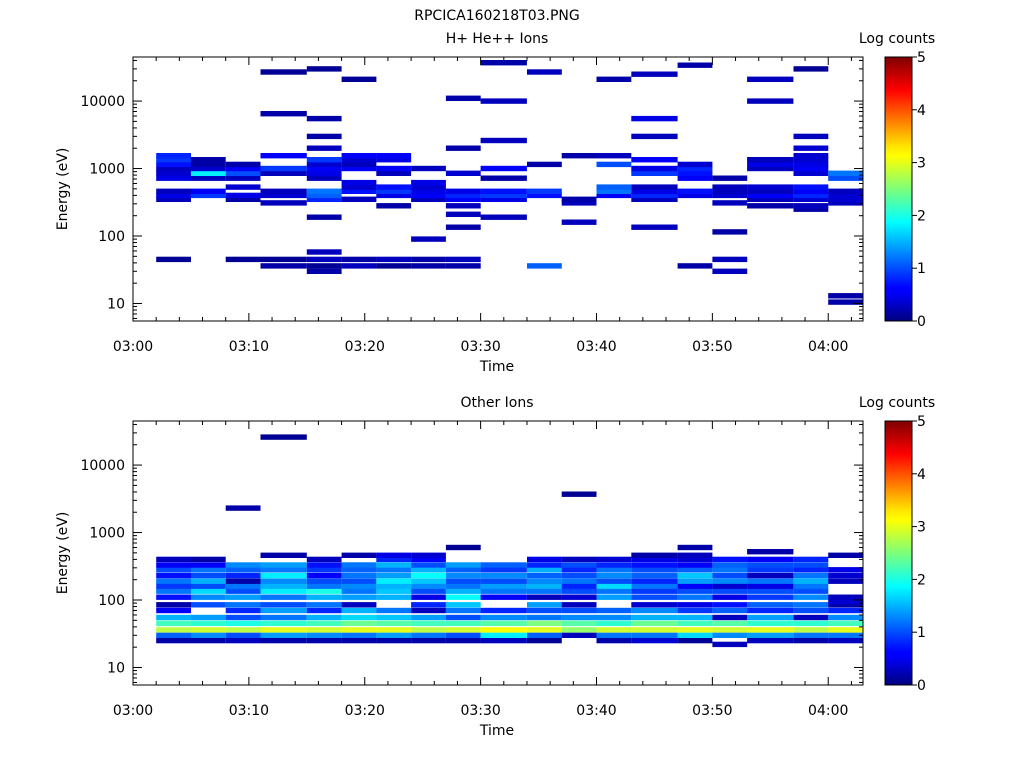 The image size is (1024, 768). Describe the element at coordinates (480, 347) in the screenshot. I see `x-tick-label: 03:30` at that location.